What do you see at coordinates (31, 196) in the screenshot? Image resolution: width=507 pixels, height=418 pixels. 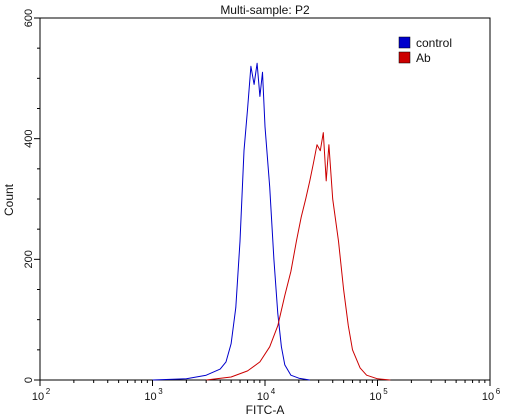 I see `y-axis-ticks: 0 200 400 600` at bounding box center [31, 196].